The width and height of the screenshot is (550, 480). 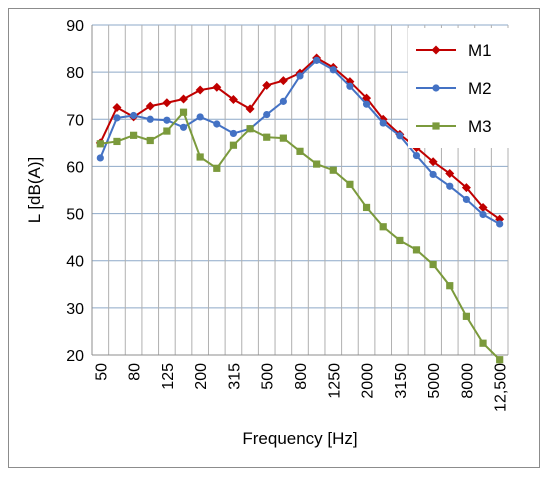 What do you see at coordinates (436, 126) in the screenshot?
I see `legend-marker-M3` at bounding box center [436, 126].